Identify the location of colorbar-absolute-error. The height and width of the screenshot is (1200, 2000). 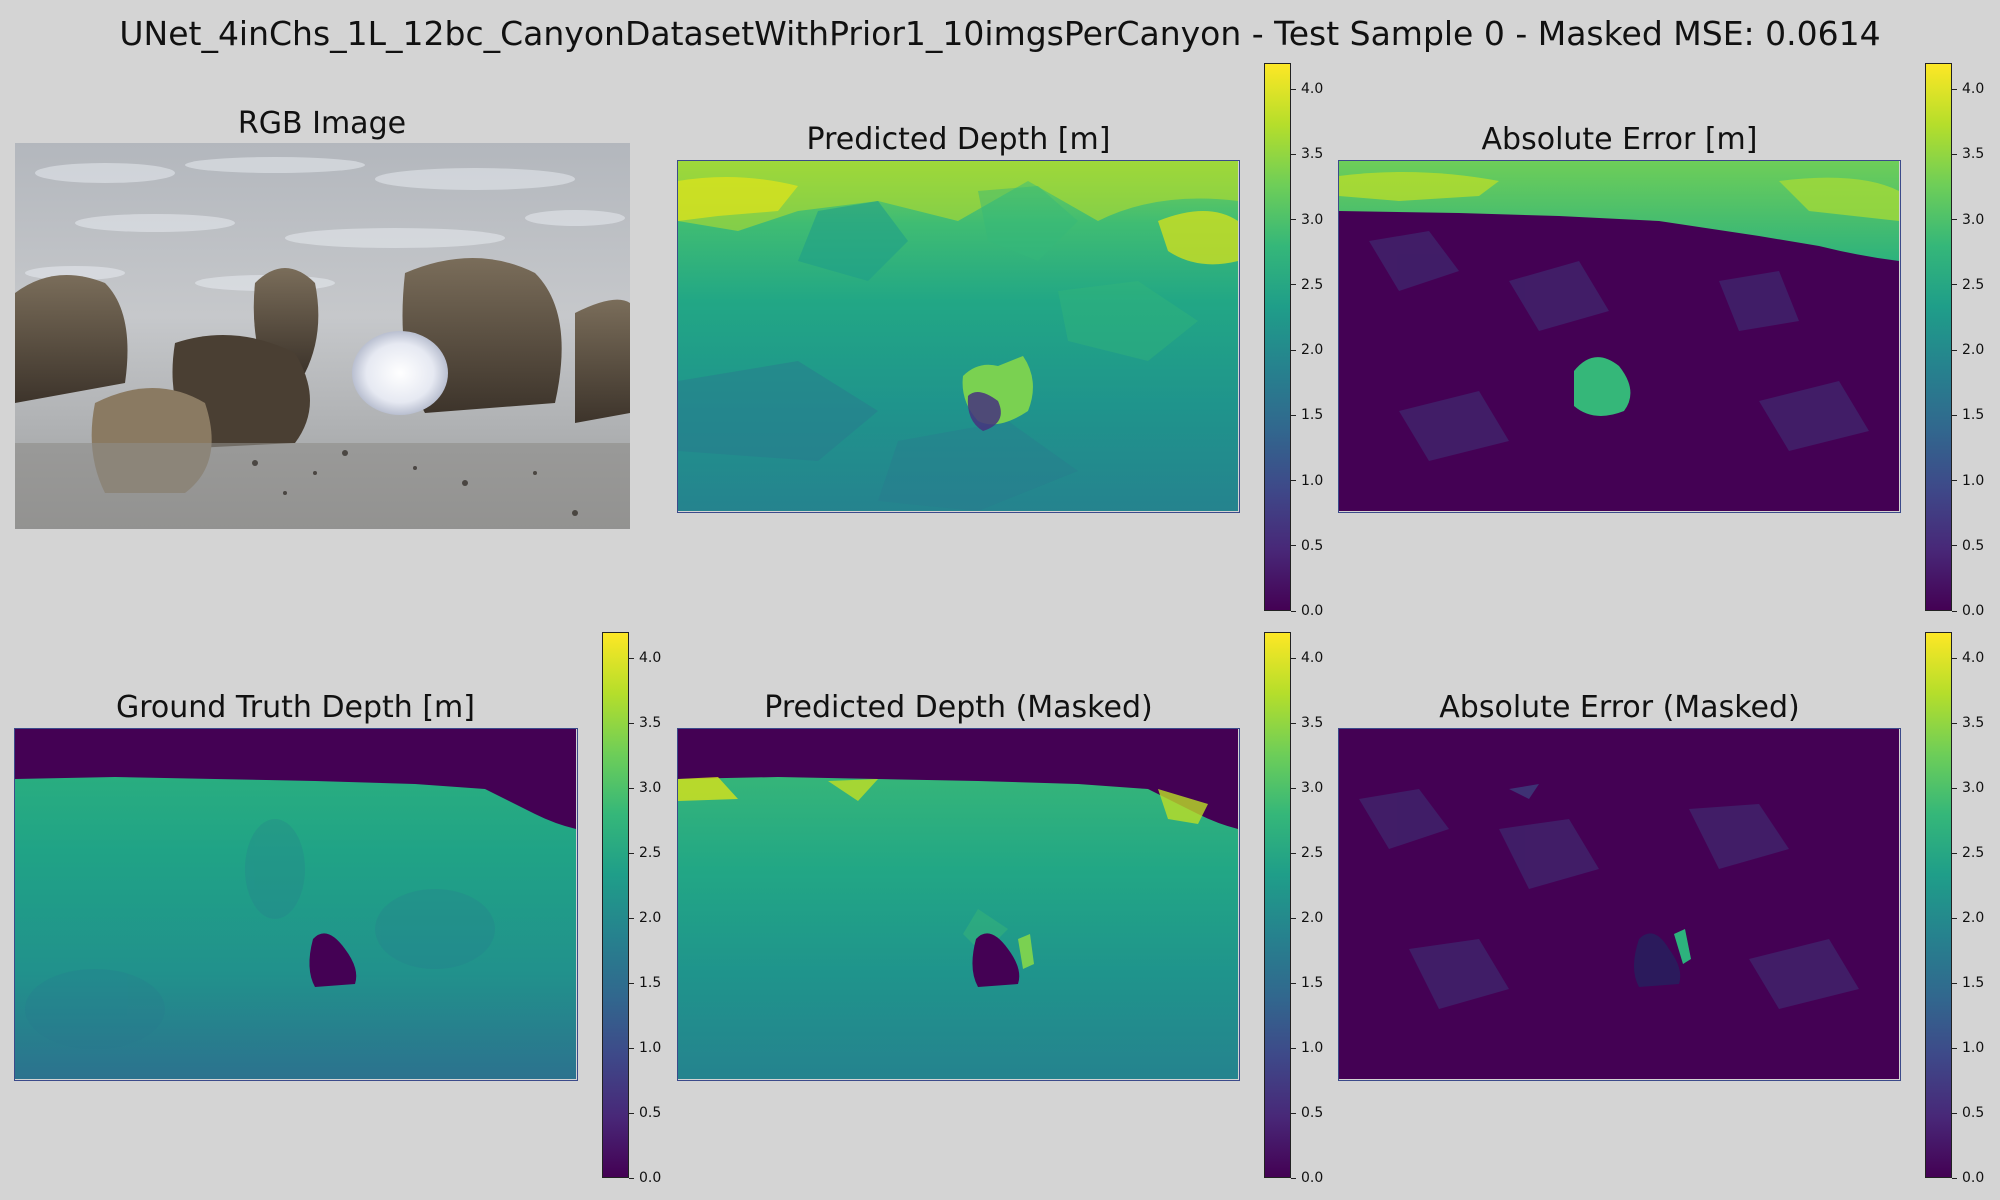
(1938, 337).